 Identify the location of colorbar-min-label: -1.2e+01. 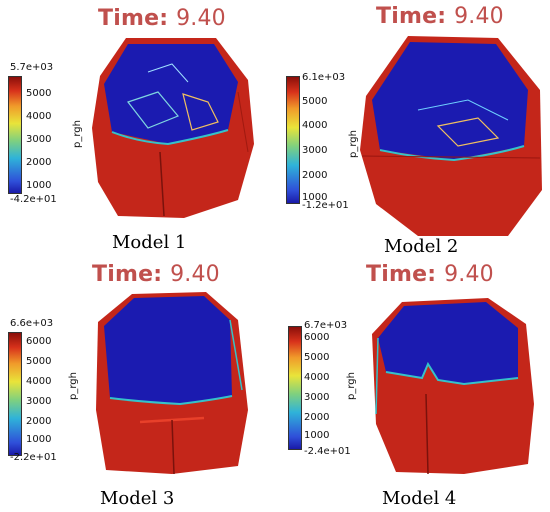
(325, 205).